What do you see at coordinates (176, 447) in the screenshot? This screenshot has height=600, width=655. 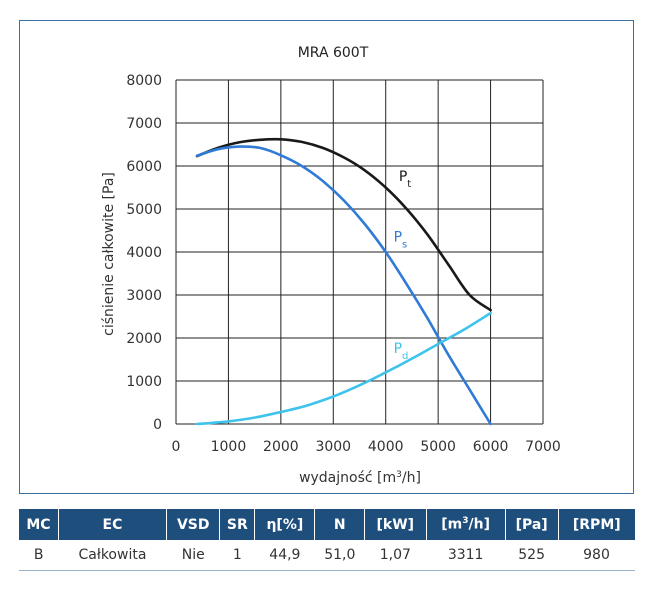 I see `x-tick-label: 0` at bounding box center [176, 447].